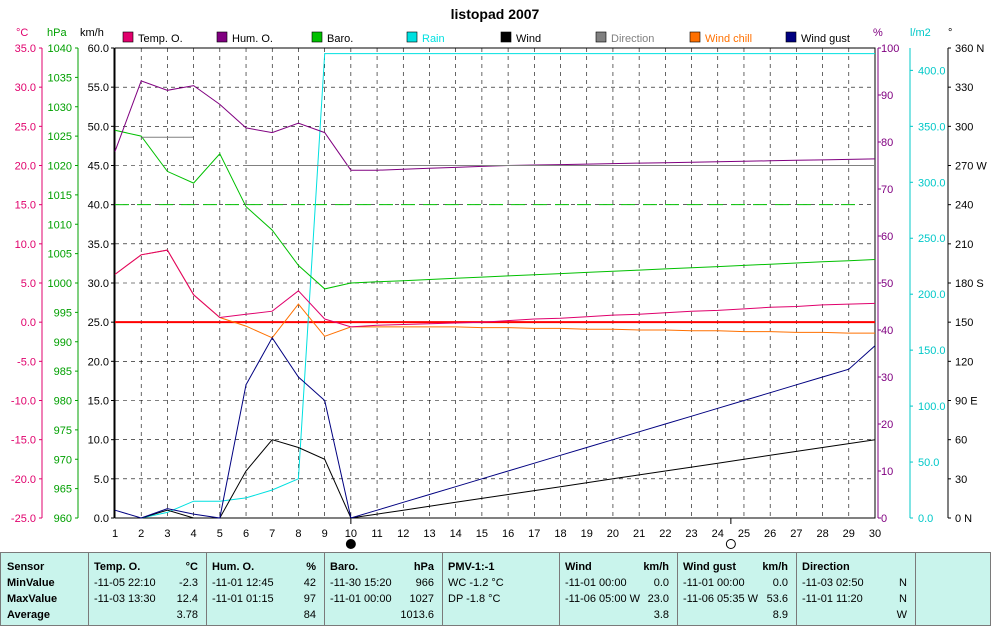 This screenshot has width=991, height=626. Describe the element at coordinates (665, 534) in the screenshot. I see `x-tick-label: 22` at that location.